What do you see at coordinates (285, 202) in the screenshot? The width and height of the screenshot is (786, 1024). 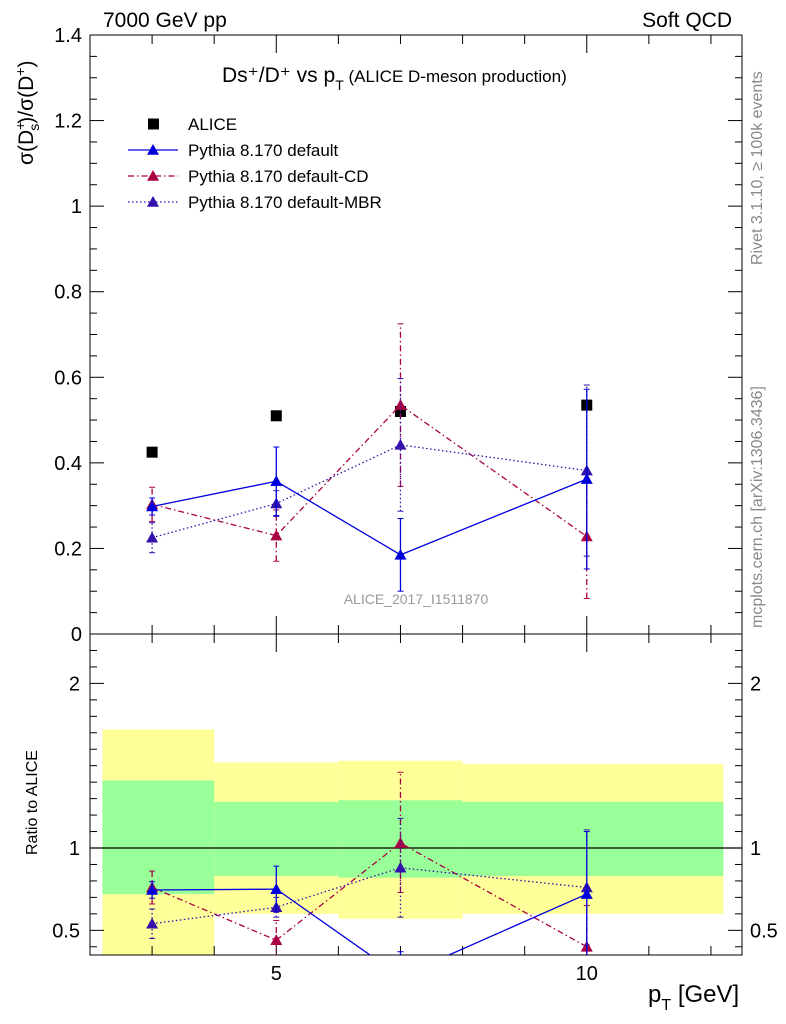 I see `legend-mbr-label: Pythia 8.170 default-MBR` at bounding box center [285, 202].